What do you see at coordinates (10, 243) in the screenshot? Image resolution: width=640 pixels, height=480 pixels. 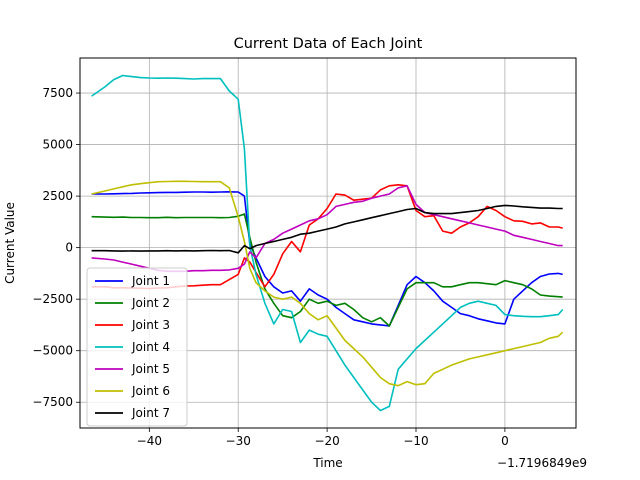 I see `y-axis-label: Current Value` at bounding box center [10, 243].